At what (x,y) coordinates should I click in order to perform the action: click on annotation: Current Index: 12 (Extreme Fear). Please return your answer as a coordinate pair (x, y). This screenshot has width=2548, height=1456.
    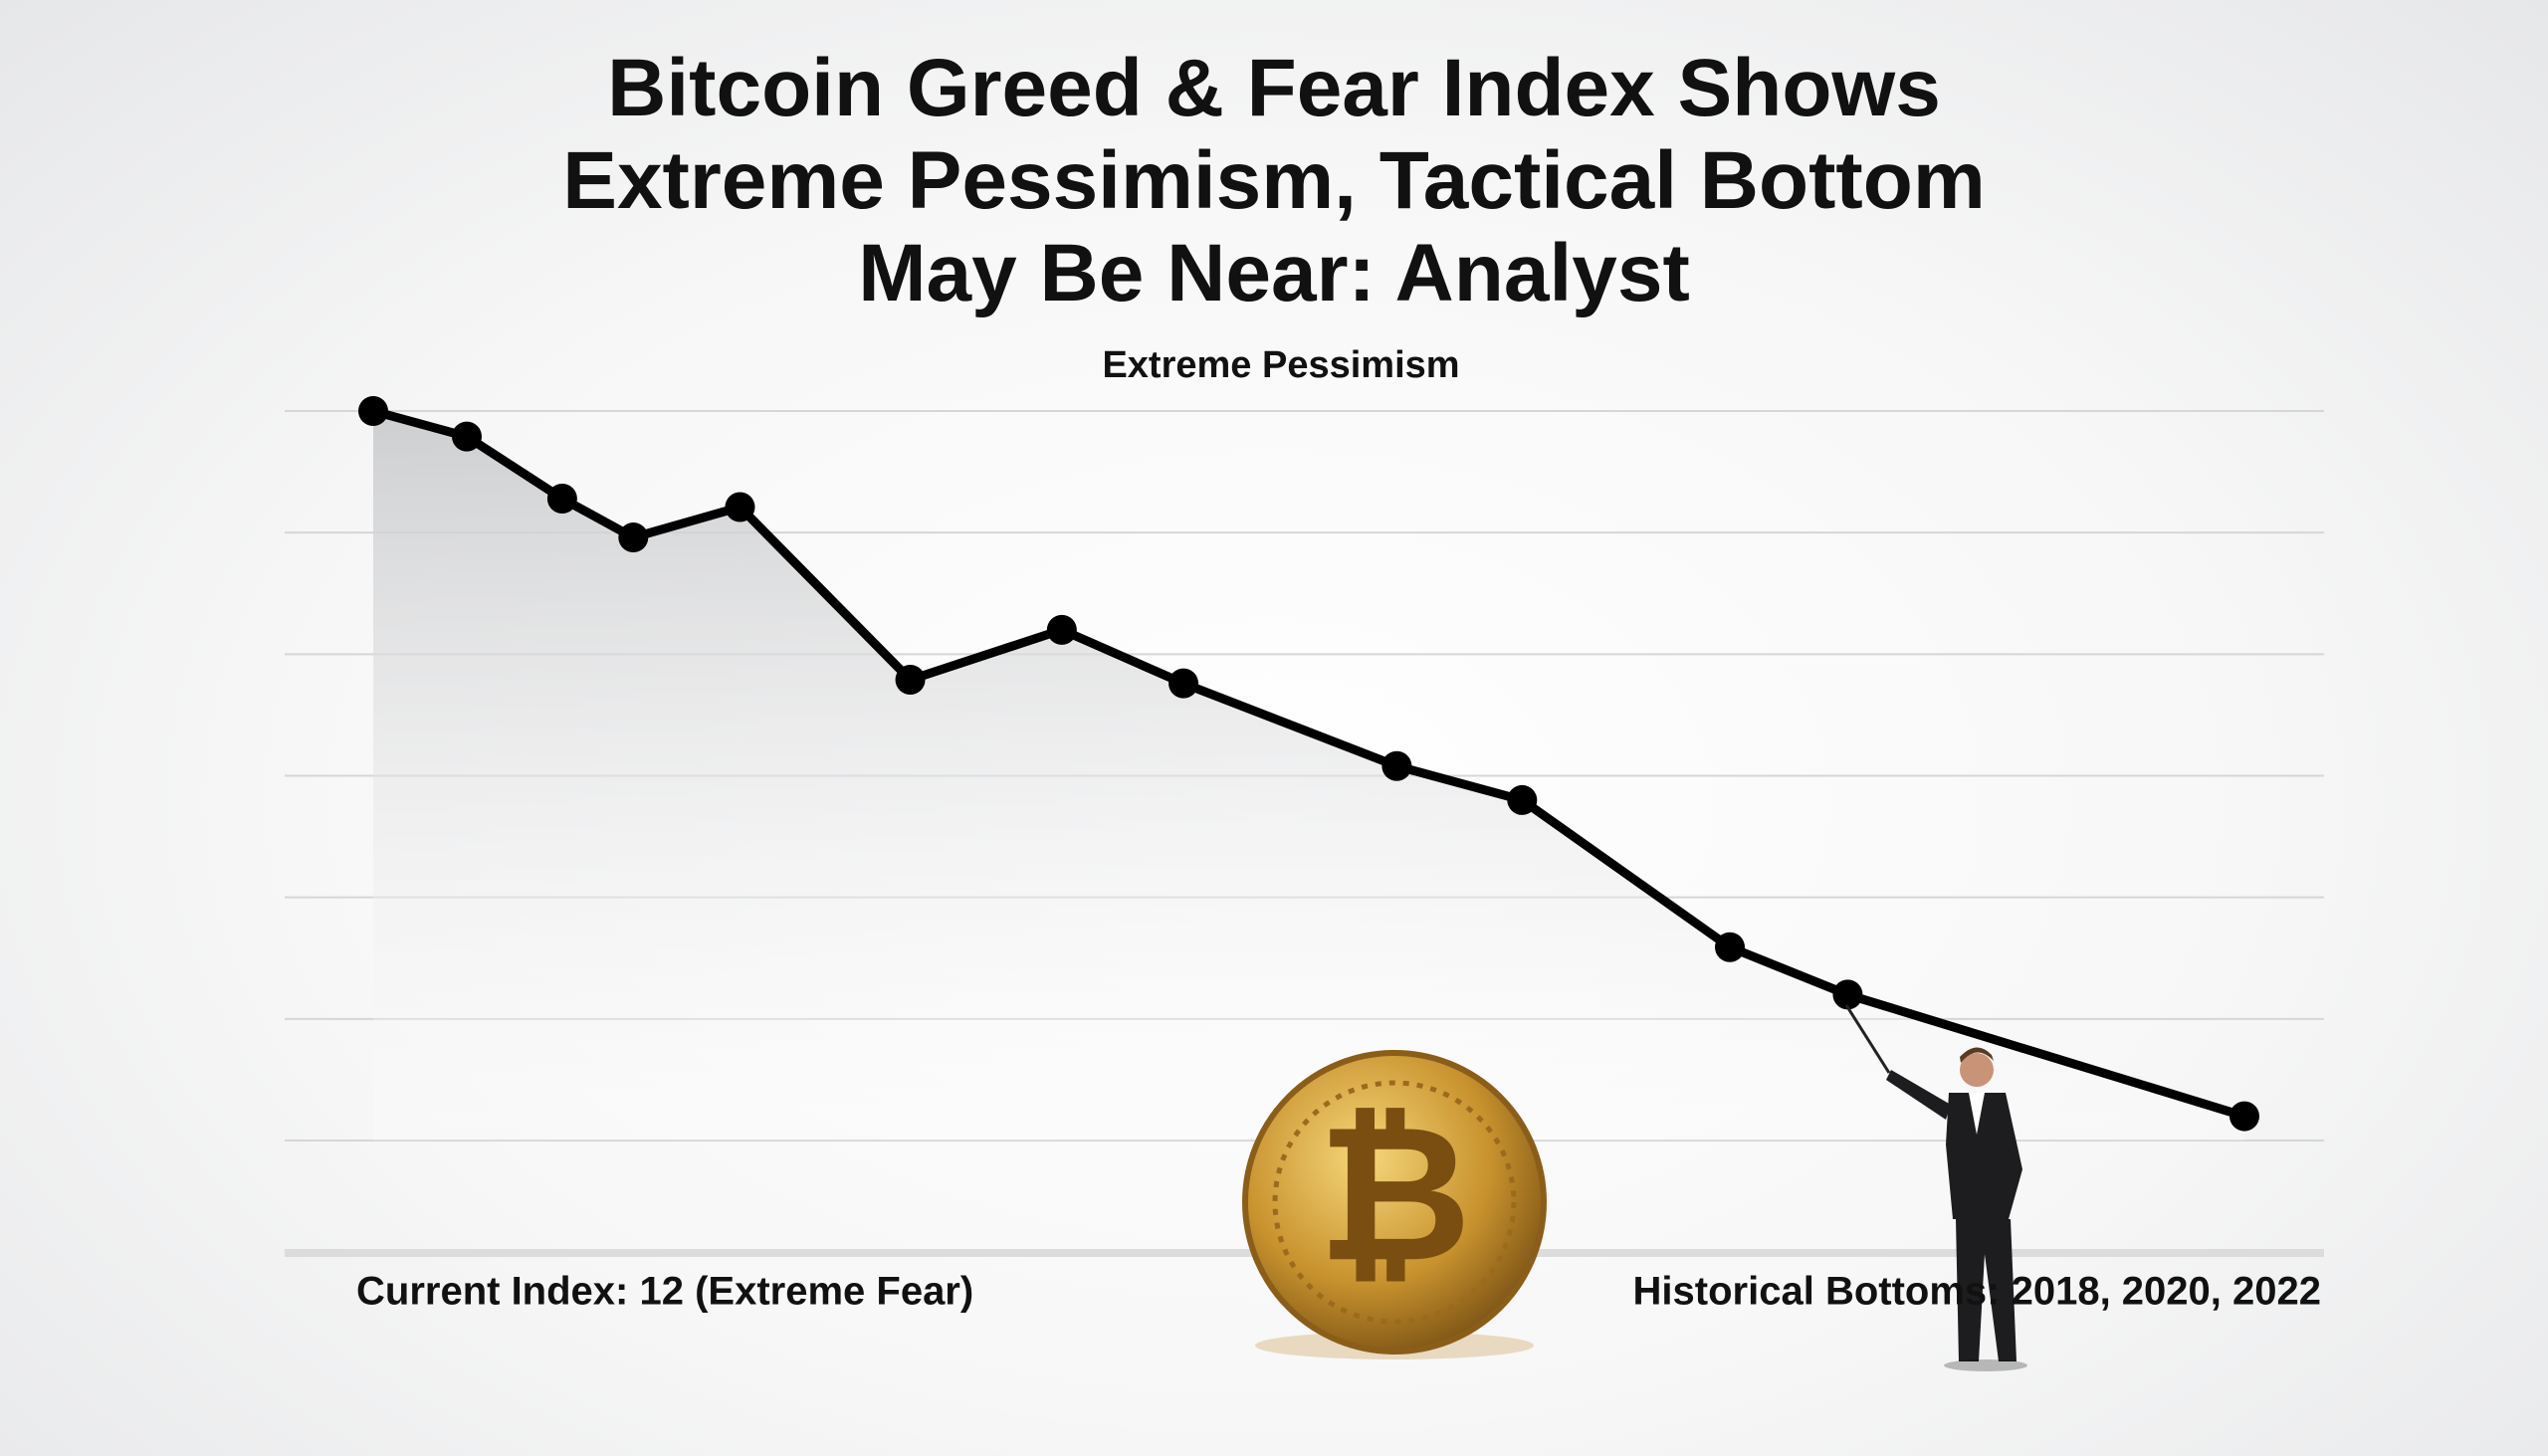
    Looking at the image, I should click on (664, 1292).